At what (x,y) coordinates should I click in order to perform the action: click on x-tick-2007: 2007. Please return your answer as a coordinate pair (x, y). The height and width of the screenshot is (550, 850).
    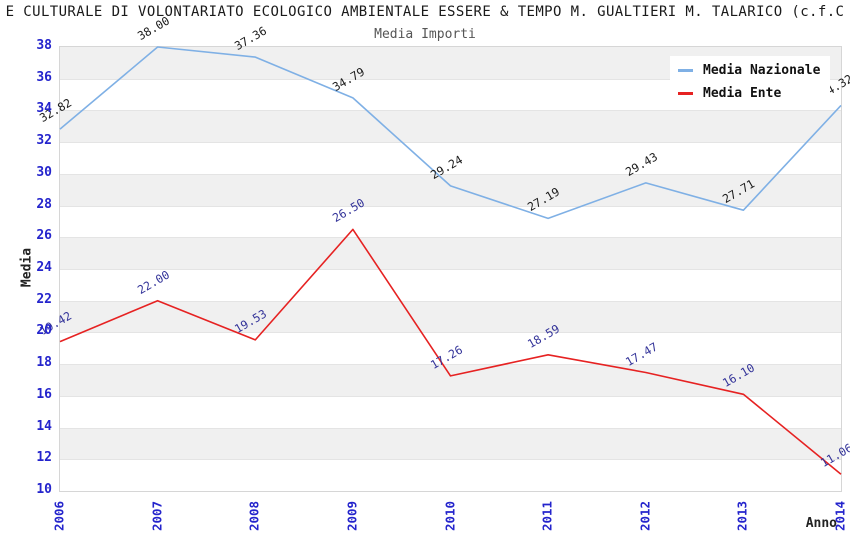
    Looking at the image, I should click on (157, 516).